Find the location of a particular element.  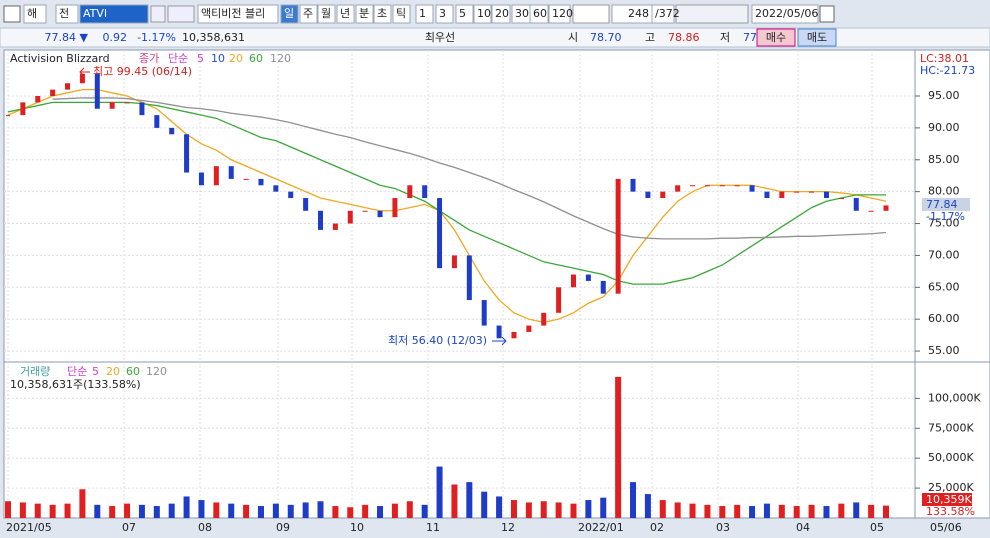

sell-button is located at coordinates (817, 37).